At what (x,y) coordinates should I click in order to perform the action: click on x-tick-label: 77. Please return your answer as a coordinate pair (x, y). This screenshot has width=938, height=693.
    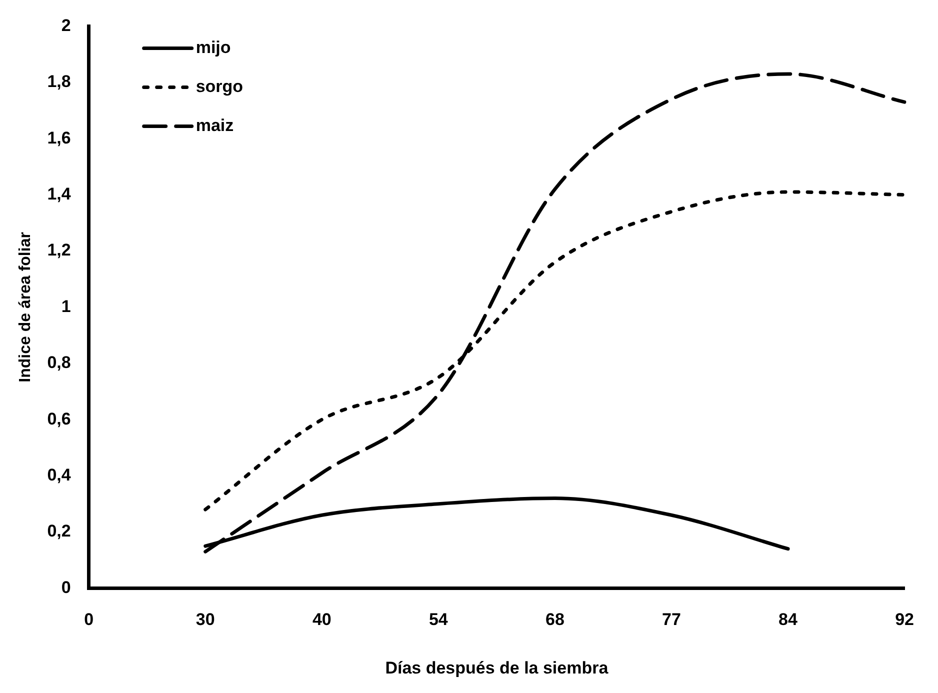
    Looking at the image, I should click on (671, 620).